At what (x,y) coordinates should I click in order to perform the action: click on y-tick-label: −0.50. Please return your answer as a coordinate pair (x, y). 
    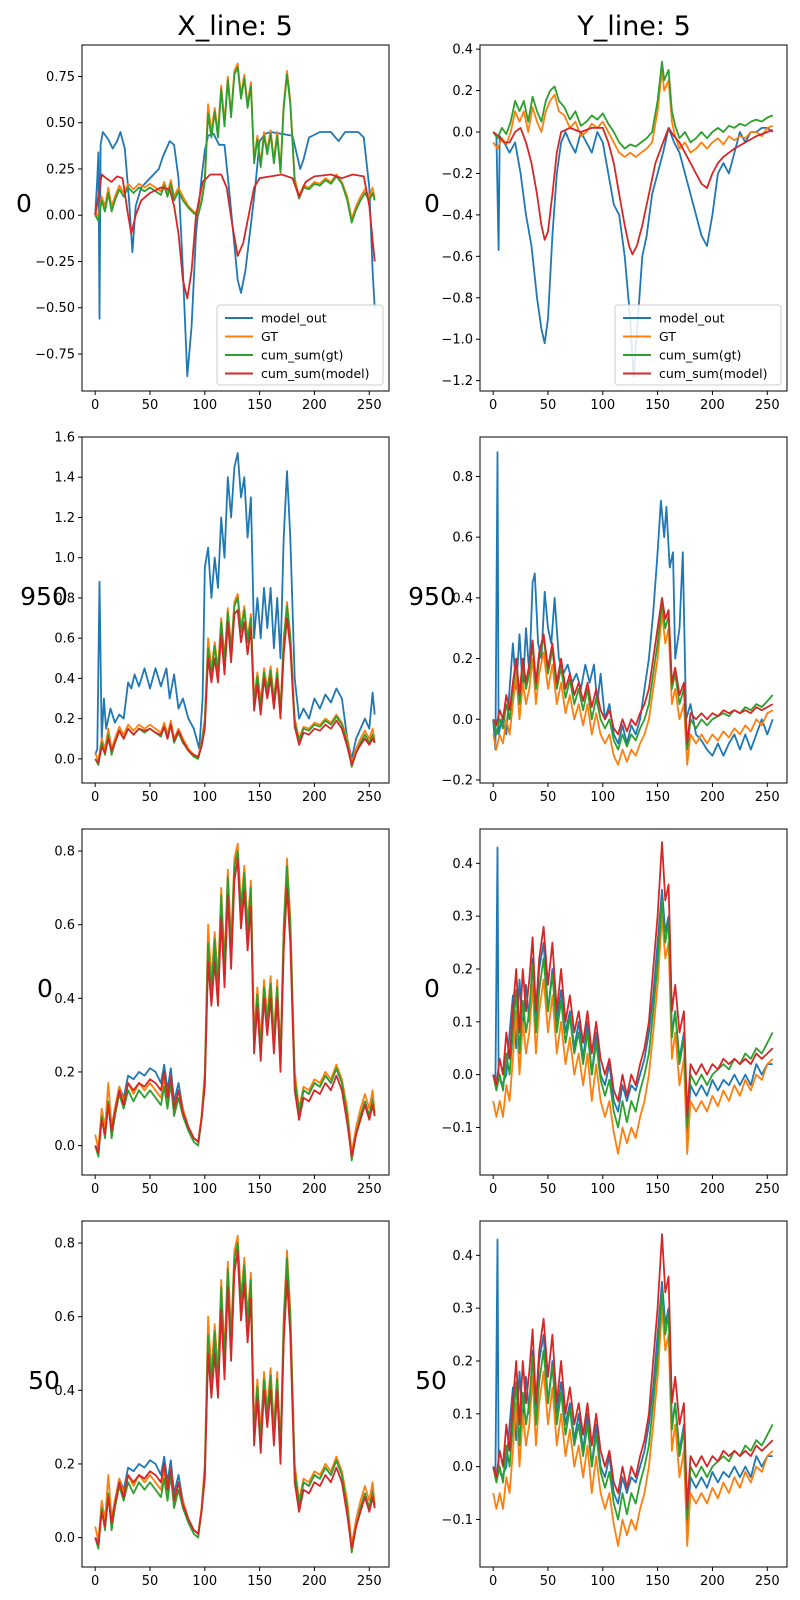
    Looking at the image, I should click on (55, 308).